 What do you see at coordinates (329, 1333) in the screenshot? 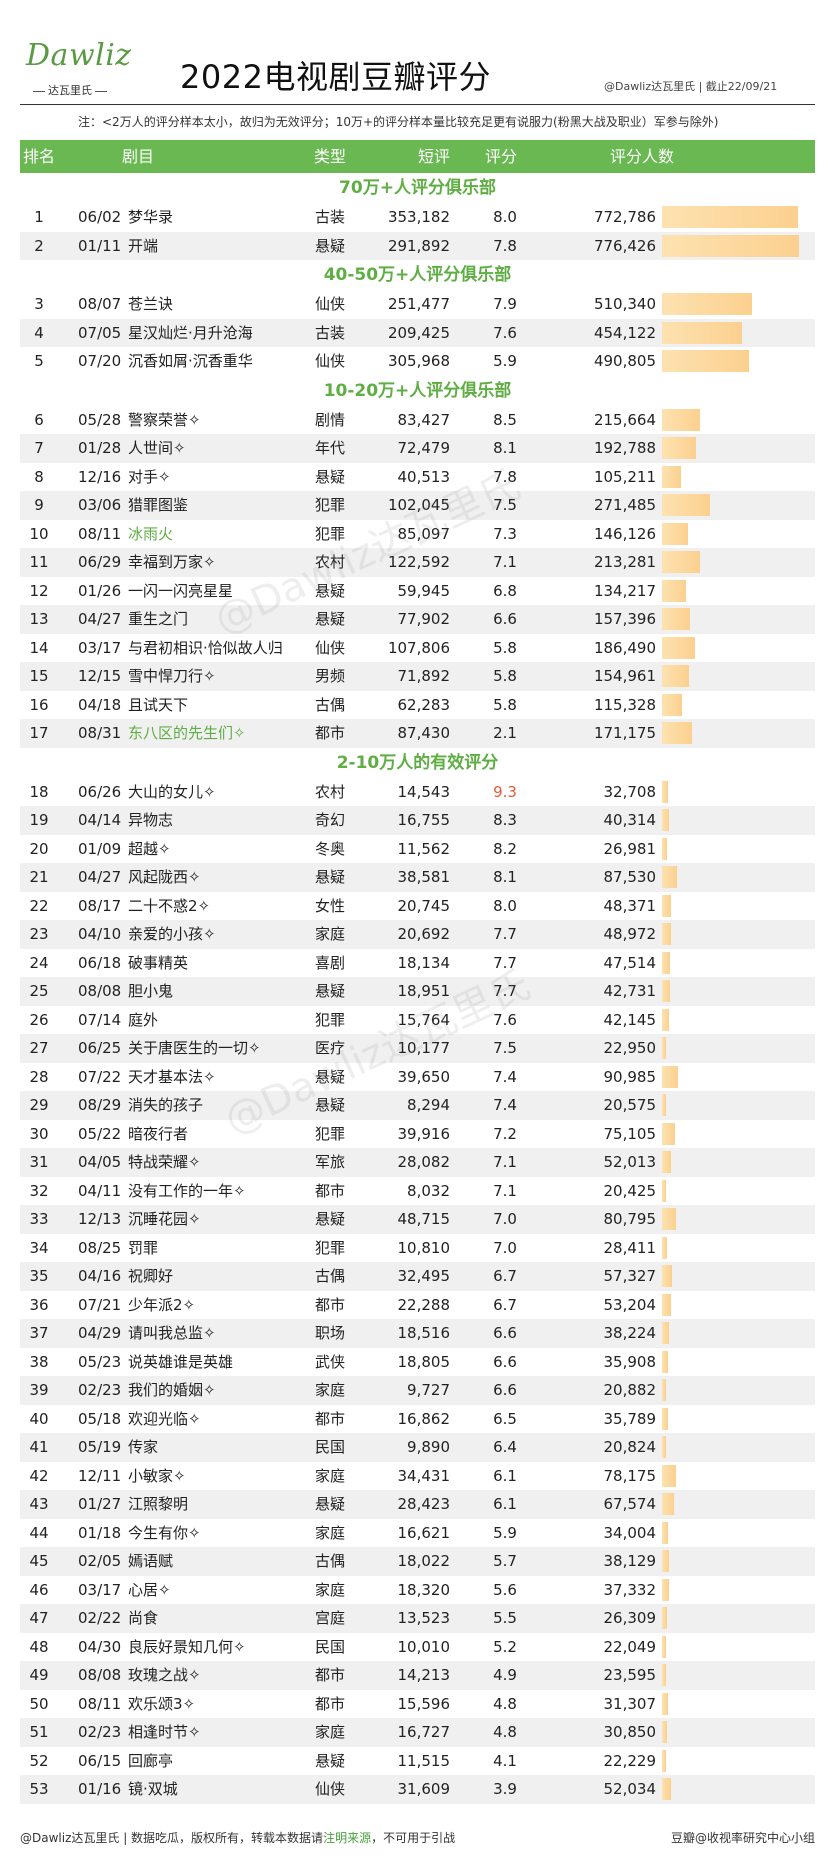
I see `type-cell: 职场` at bounding box center [329, 1333].